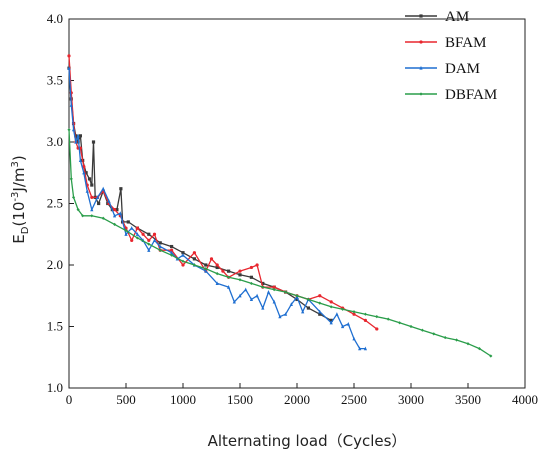  I want to click on legend-label: BFAM, so click(465, 43).